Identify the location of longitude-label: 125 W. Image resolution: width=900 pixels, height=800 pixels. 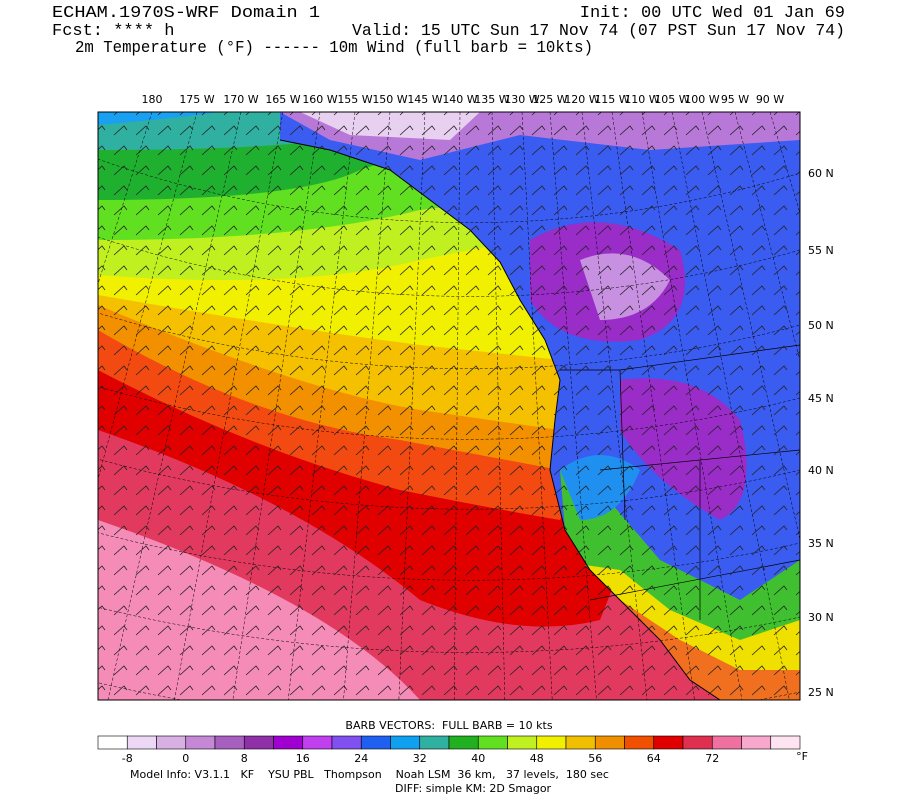
(549, 99).